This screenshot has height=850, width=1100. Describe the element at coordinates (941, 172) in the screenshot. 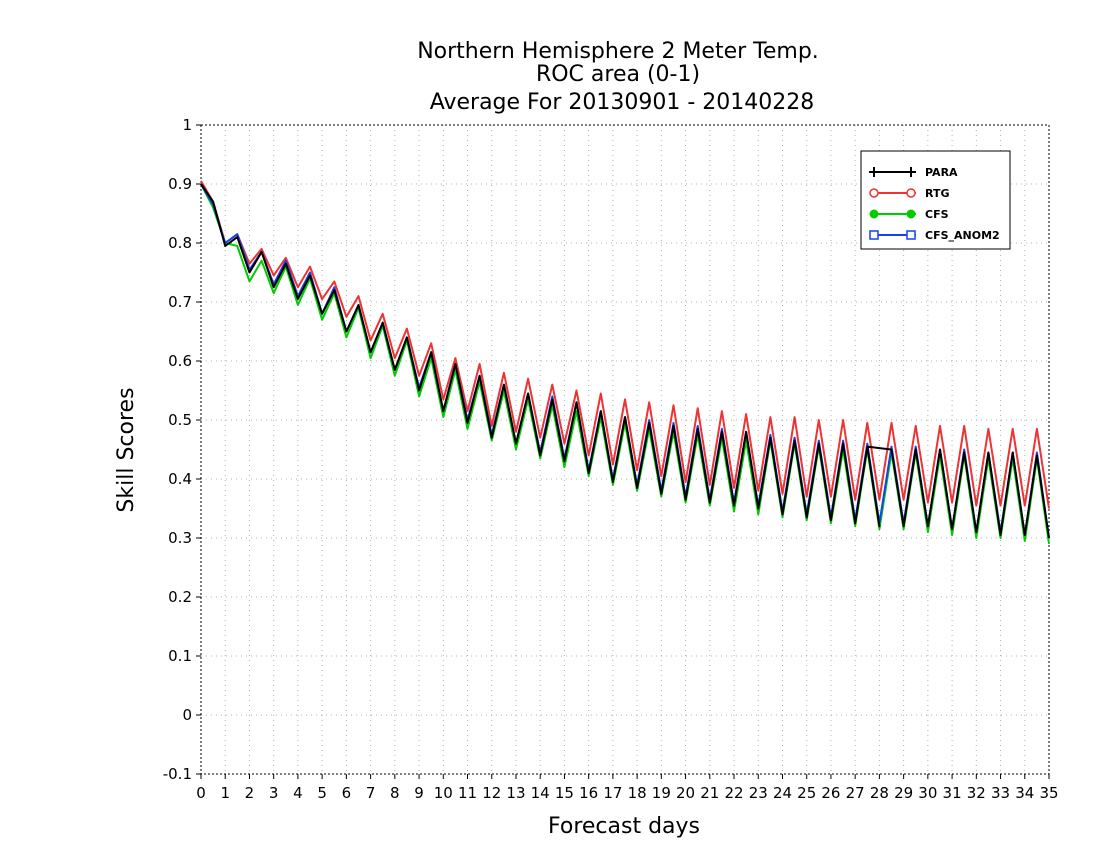

I see `legend-label: PARA` at that location.